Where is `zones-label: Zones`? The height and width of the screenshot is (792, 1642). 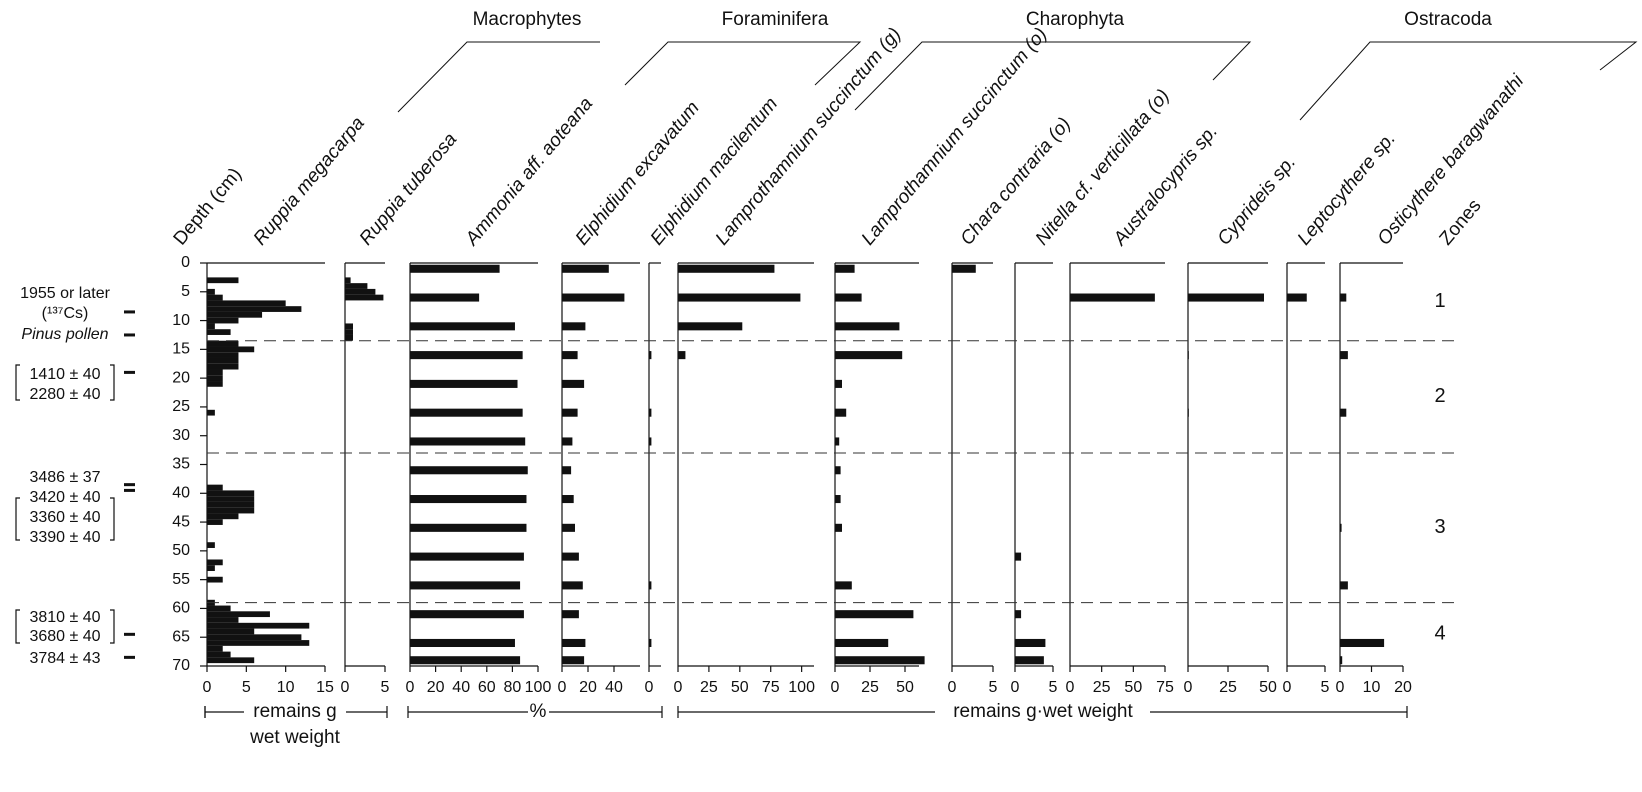
zones-label: Zones is located at coordinates (1461, 222).